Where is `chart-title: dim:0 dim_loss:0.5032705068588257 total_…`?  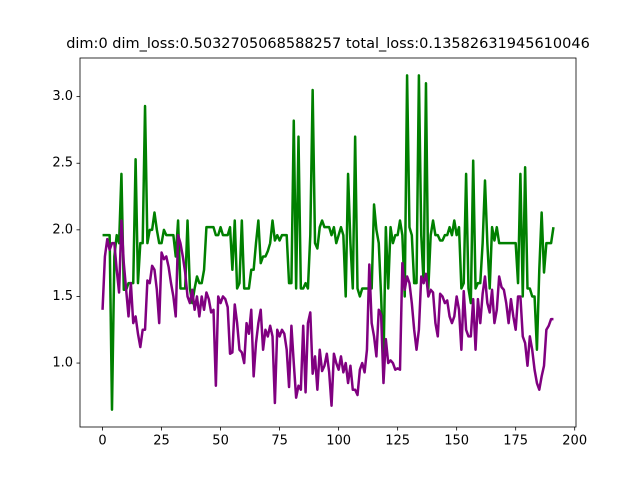
chart-title: dim:0 dim_loss:0.5032705068588257 total_… is located at coordinates (328, 44).